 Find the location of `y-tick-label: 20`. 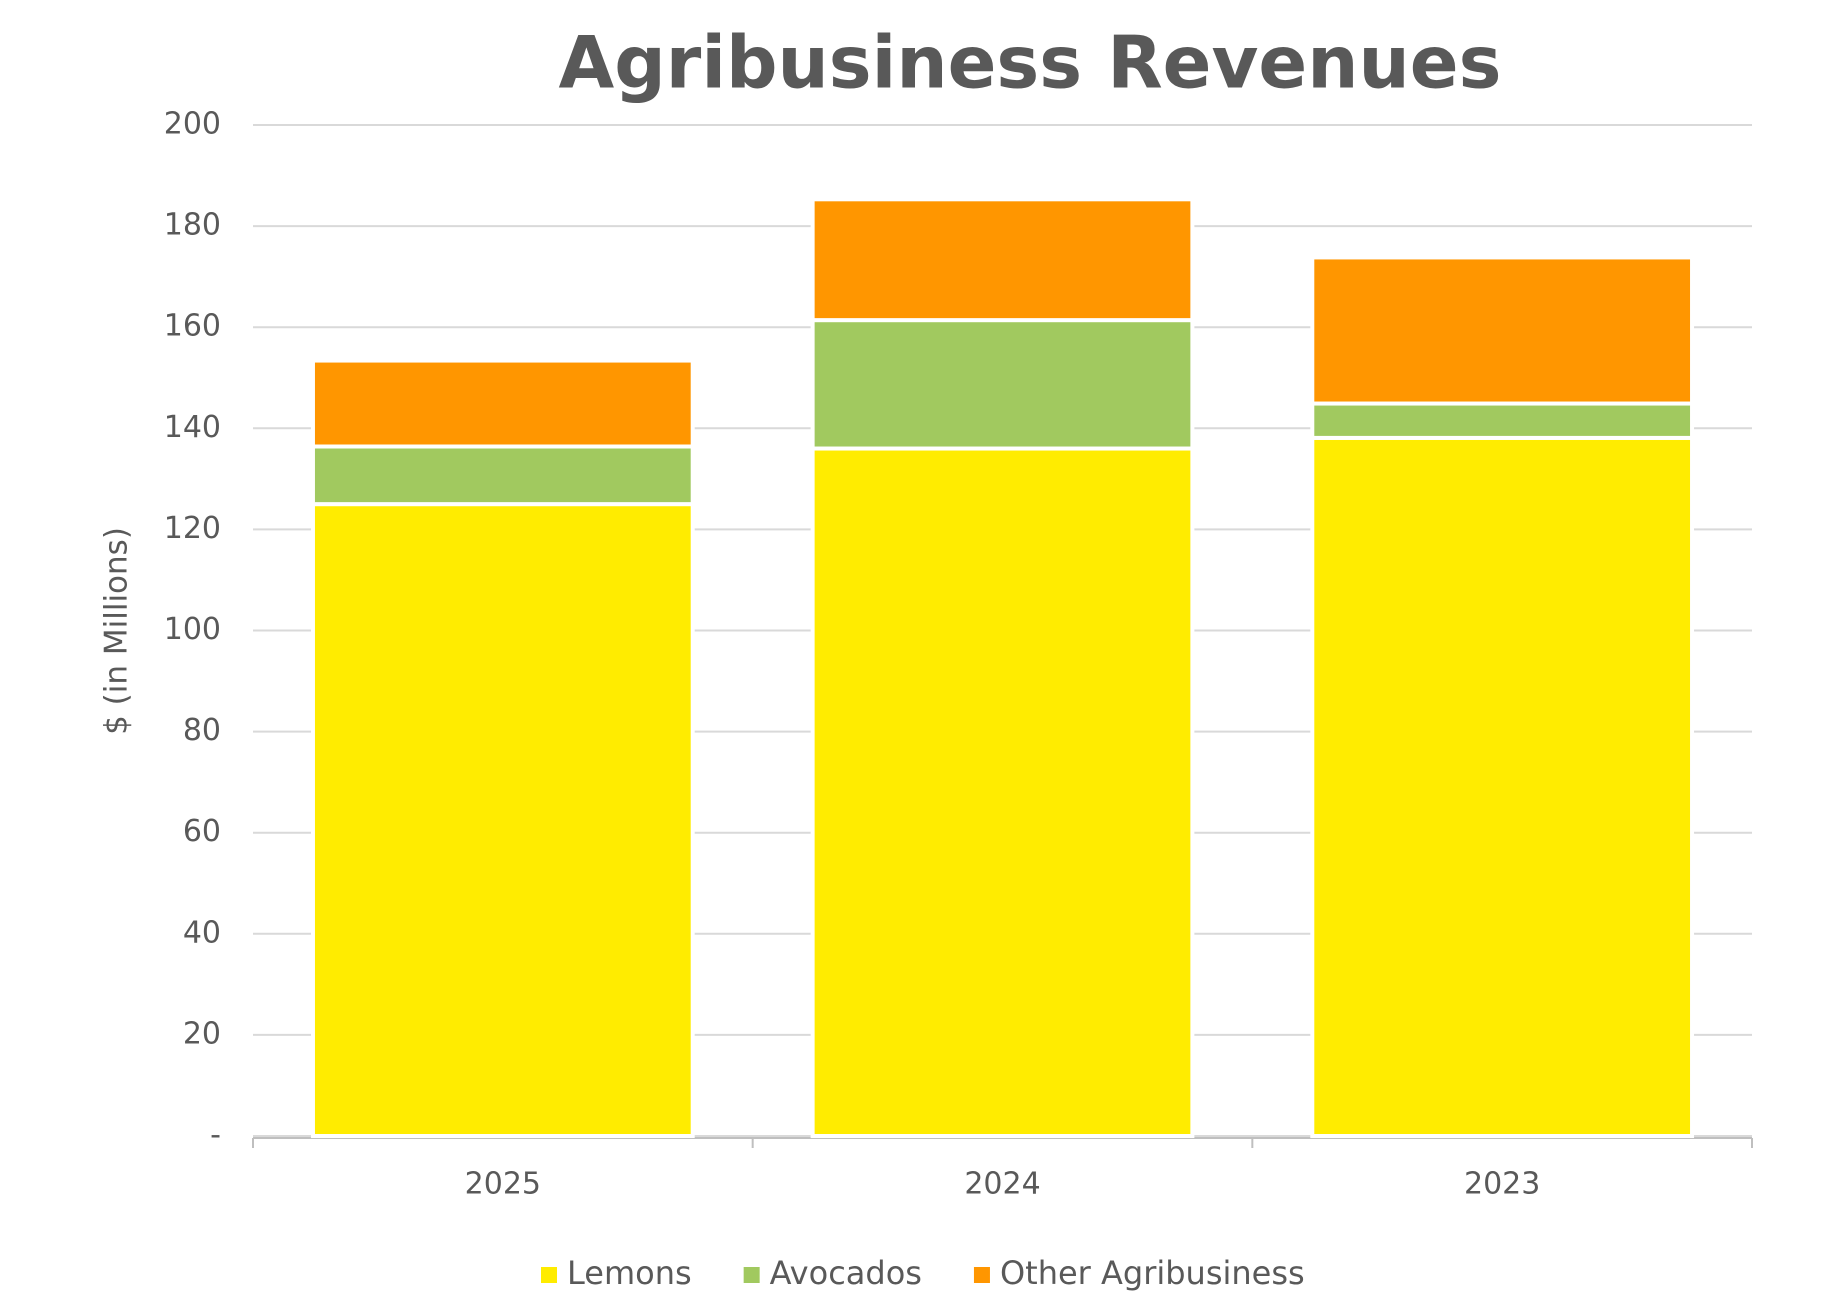

y-tick-label: 20 is located at coordinates (202, 1033).